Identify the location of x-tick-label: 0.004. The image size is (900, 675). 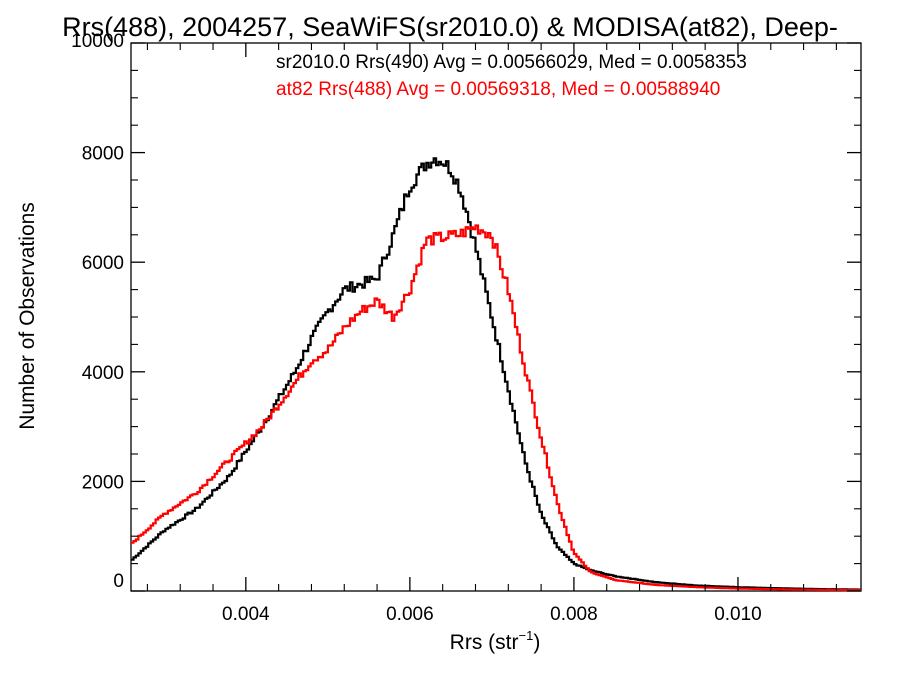
(246, 614).